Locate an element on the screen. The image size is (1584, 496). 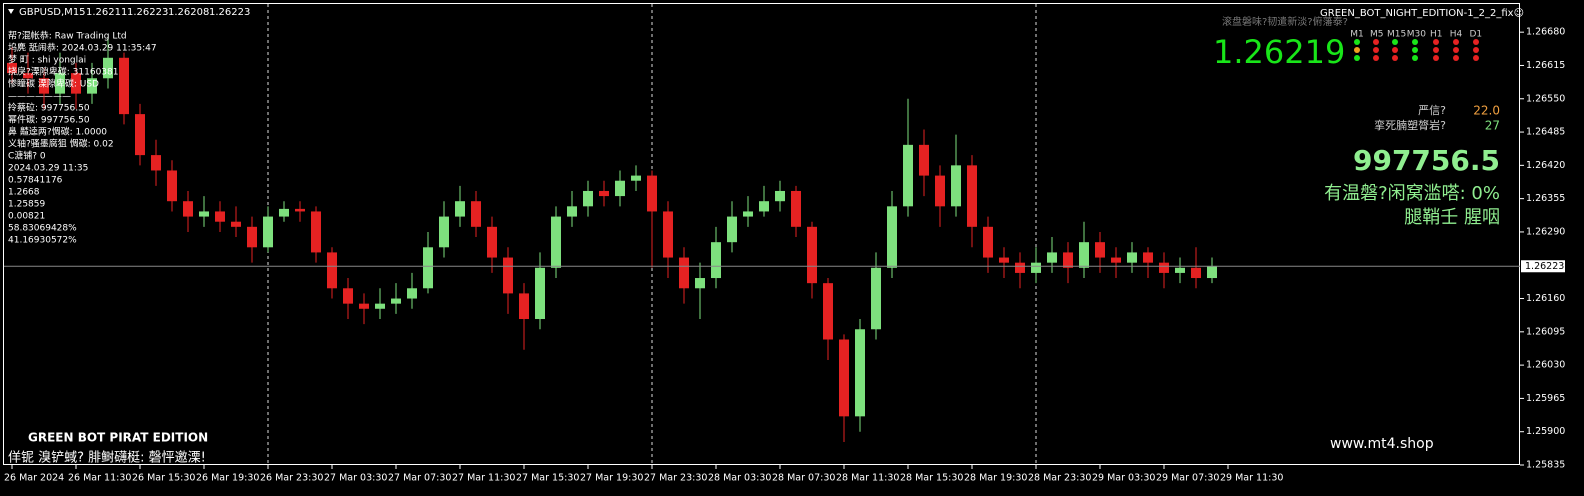
account-line: 幂件碳: 997756.50 is located at coordinates (49, 120).